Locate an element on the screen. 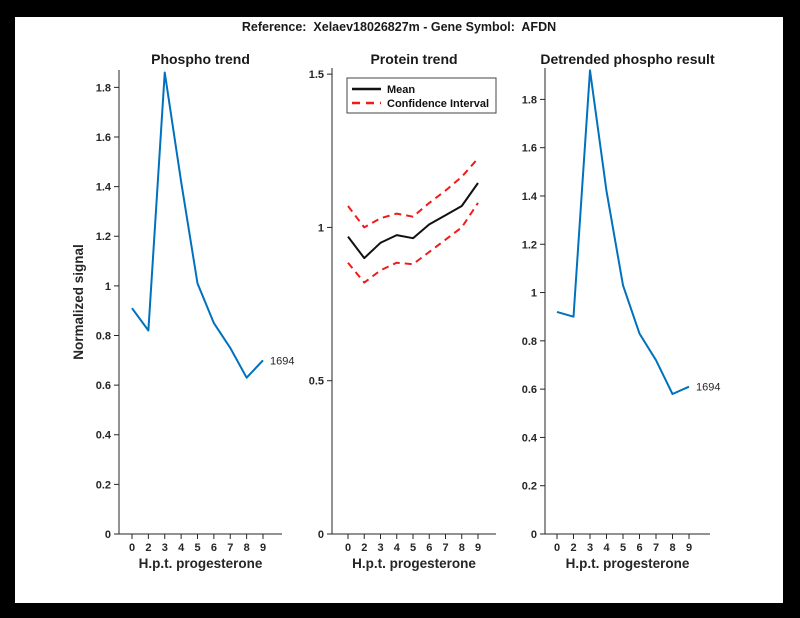  y-tick-label: 0.5 is located at coordinates (316, 382).